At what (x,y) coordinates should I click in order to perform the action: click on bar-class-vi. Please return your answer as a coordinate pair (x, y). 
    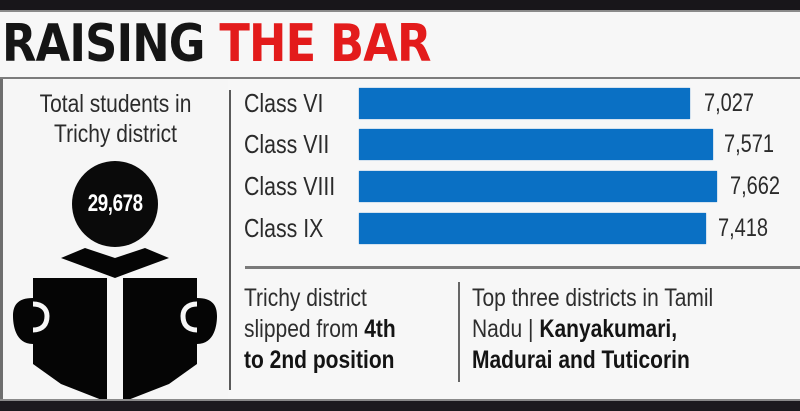
    Looking at the image, I should click on (524, 103).